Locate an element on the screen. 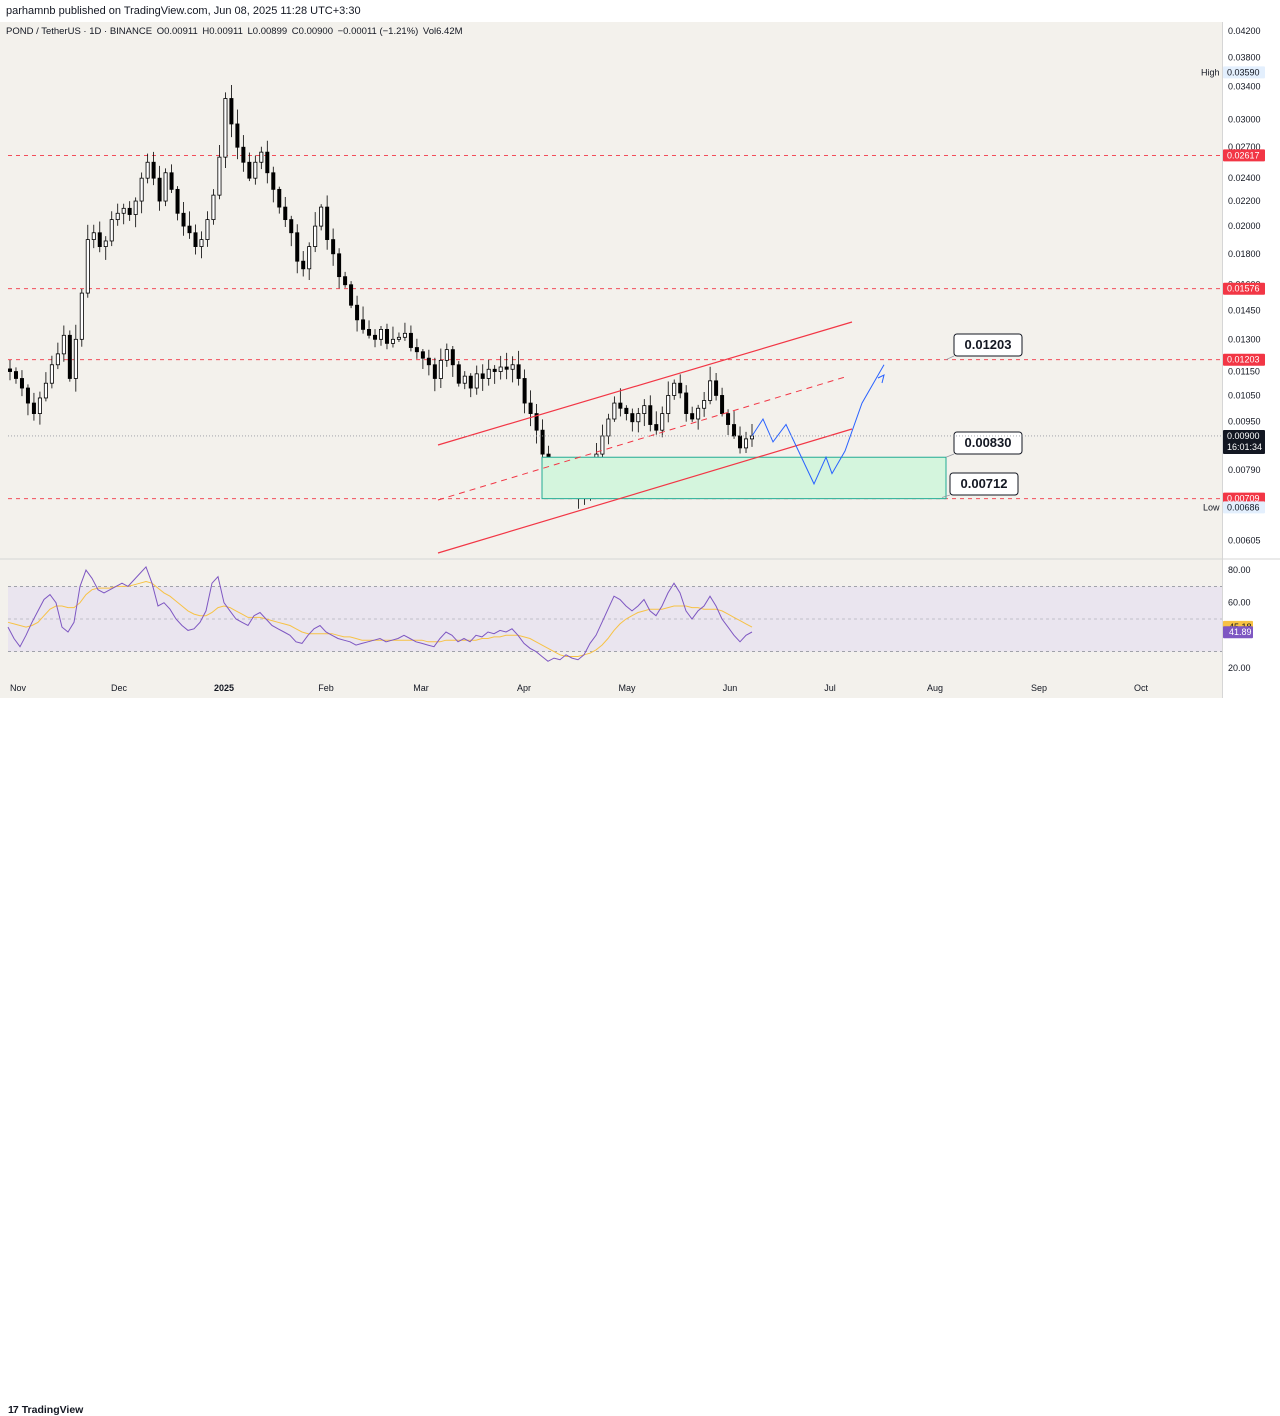  support-zone-box is located at coordinates (744, 478).